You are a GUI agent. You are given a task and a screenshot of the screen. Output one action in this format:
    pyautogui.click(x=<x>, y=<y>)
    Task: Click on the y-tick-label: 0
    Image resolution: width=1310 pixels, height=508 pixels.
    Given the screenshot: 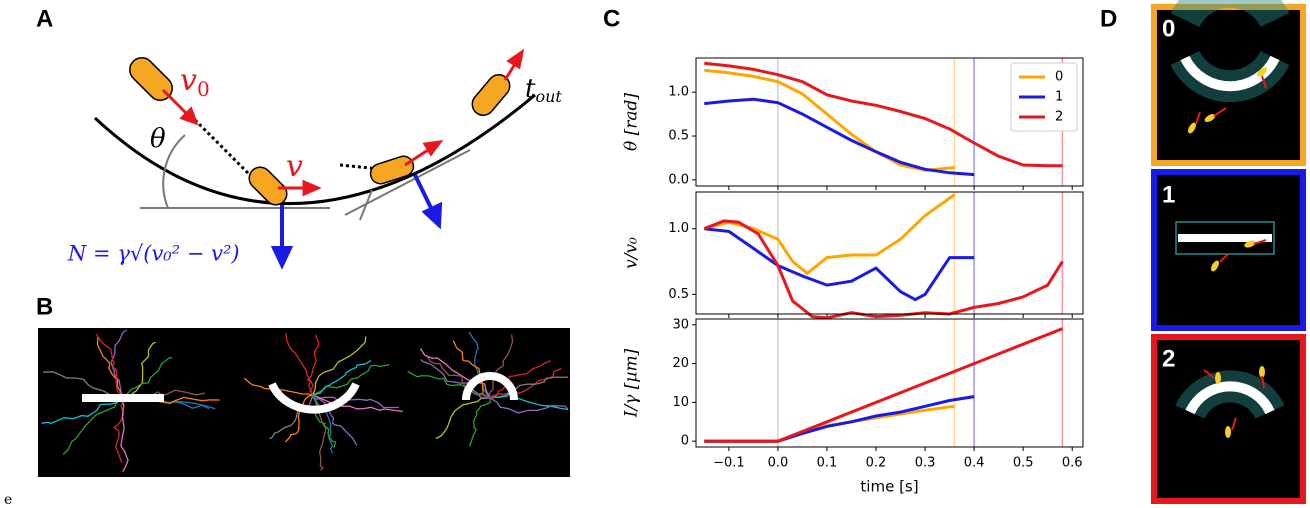 What is the action you would take?
    pyautogui.click(x=685, y=441)
    